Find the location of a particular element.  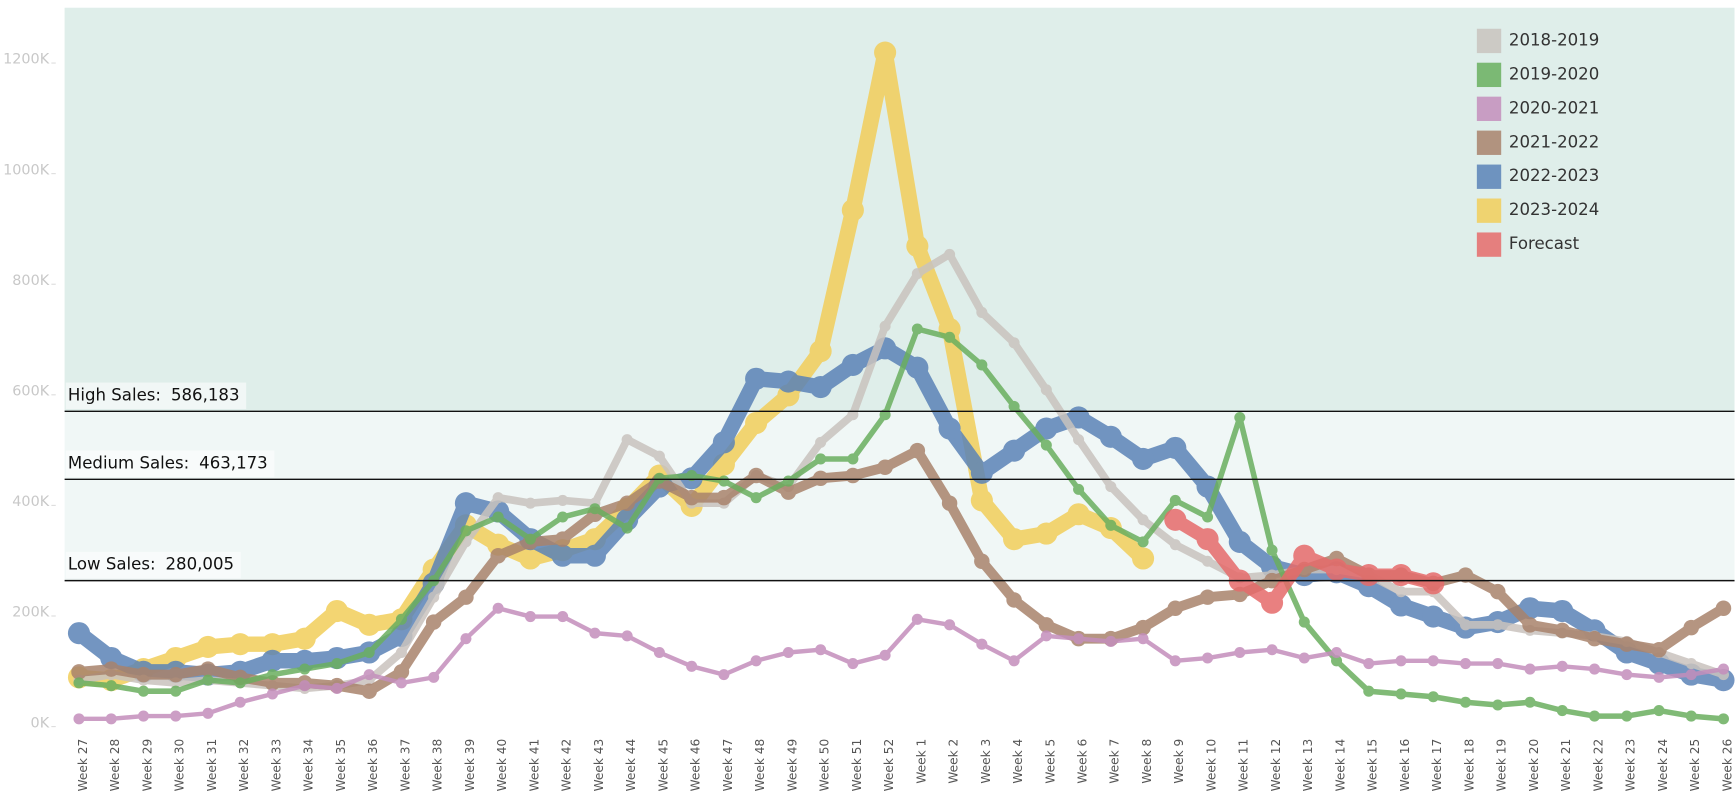

reference-label: Medium Sales: is located at coordinates (128, 462).